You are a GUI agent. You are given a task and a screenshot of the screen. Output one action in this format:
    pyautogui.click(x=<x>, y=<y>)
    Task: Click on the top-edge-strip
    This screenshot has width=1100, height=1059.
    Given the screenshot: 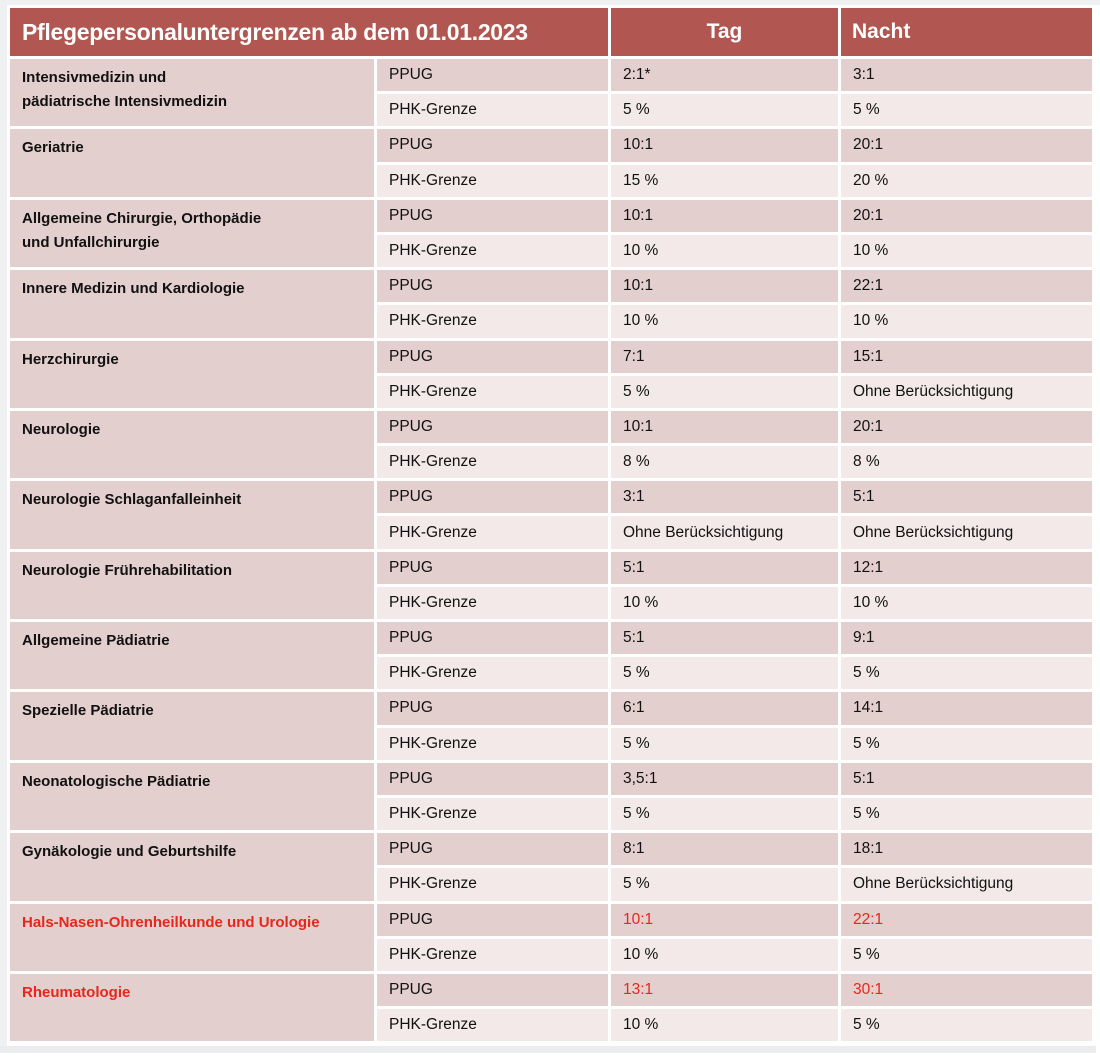 What is the action you would take?
    pyautogui.click(x=550, y=2)
    